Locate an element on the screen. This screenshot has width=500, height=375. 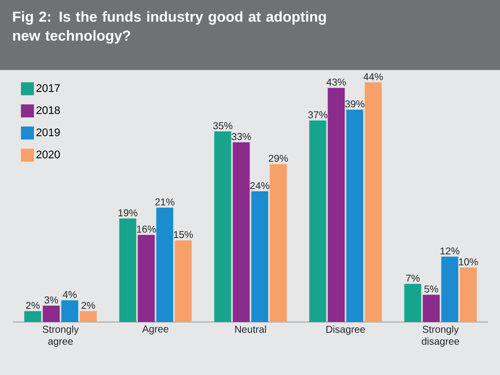
data-label: 24% is located at coordinates (260, 186).